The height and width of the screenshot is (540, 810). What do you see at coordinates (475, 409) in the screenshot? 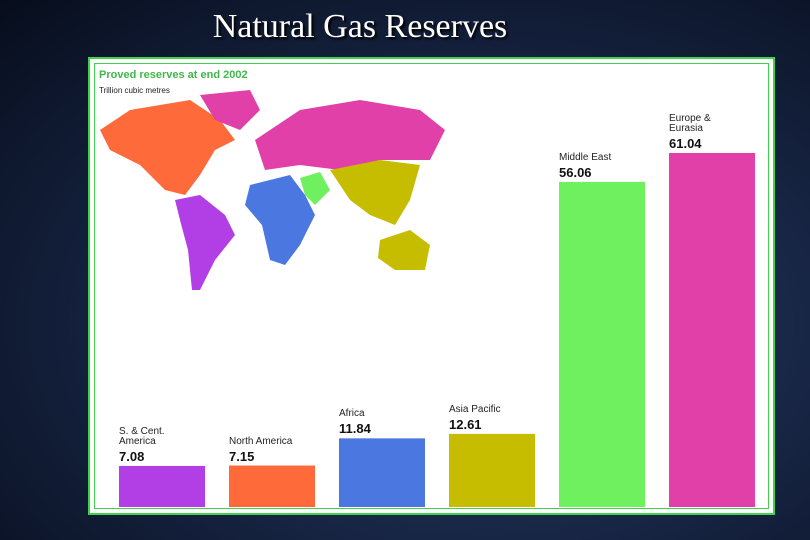
I see `category-label: Asia Pacific` at bounding box center [475, 409].